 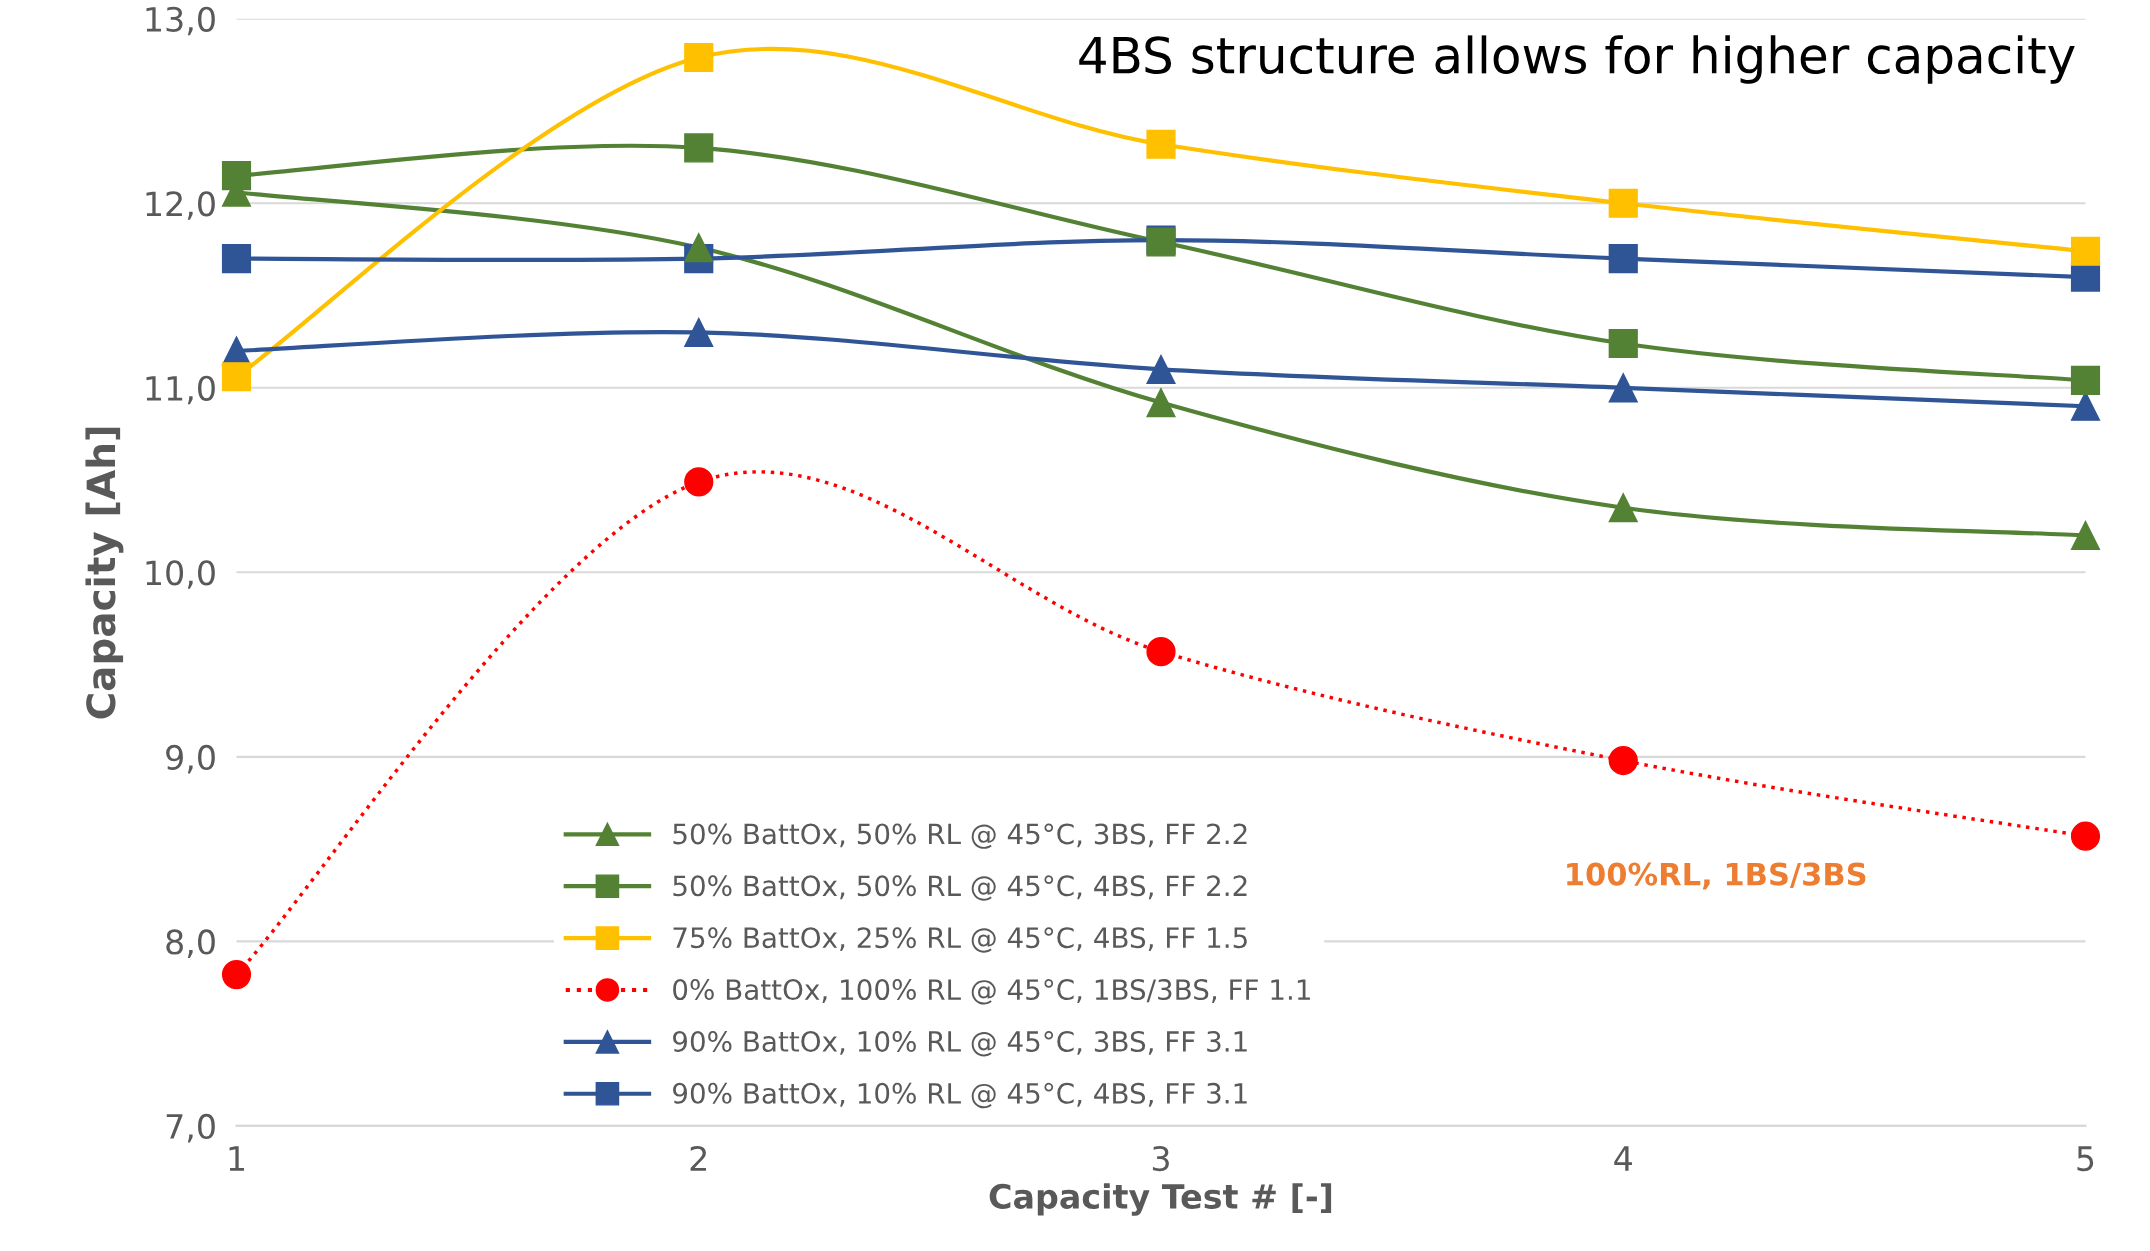 I want to click on chart-title: 4BS structure allows for higher capacity, so click(x=1577, y=59).